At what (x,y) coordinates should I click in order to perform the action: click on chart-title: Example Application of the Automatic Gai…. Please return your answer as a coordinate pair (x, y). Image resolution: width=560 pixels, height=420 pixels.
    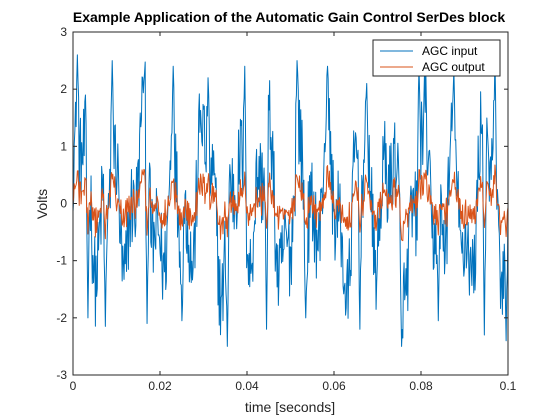
    Looking at the image, I should click on (289, 17).